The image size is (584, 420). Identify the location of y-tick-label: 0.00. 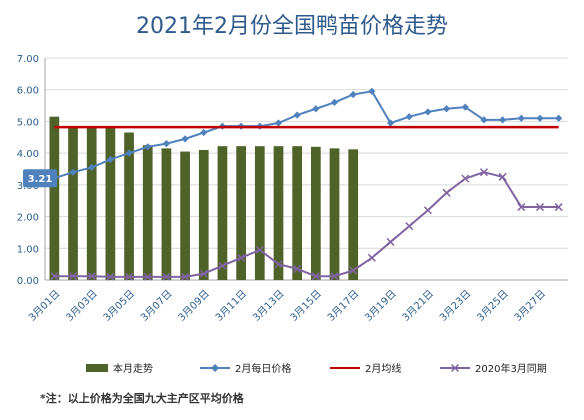
(28, 281).